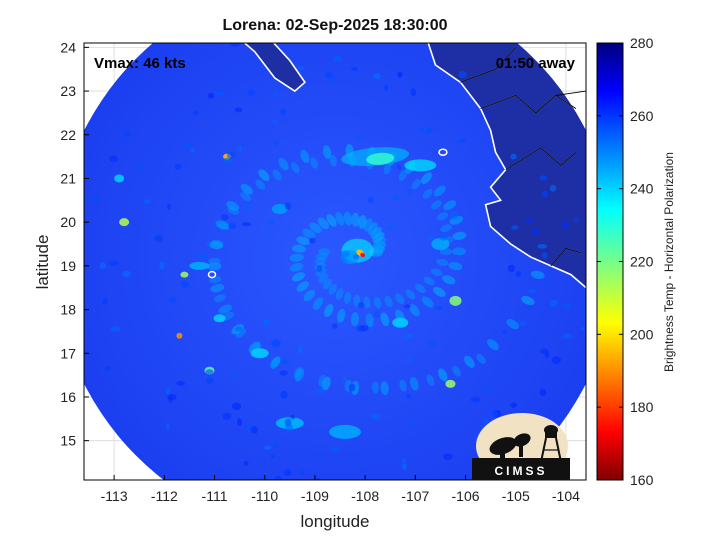  I want to click on time-away-annotation: 01:50 away, so click(536, 63).